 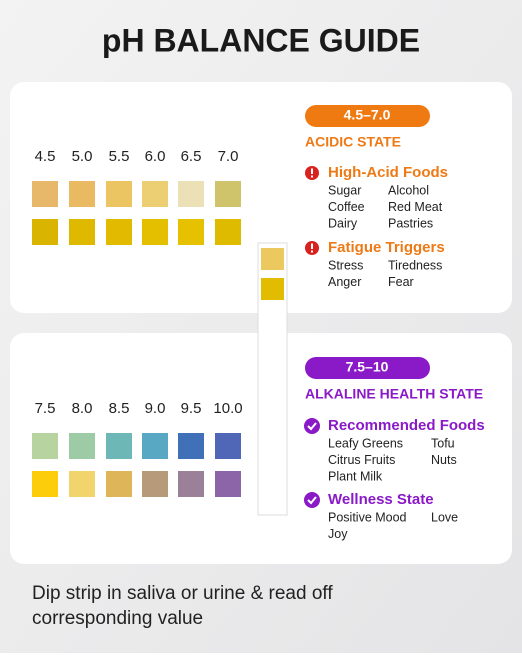 What do you see at coordinates (353, 142) in the screenshot?
I see `state-heading: ACIDIC STATE` at bounding box center [353, 142].